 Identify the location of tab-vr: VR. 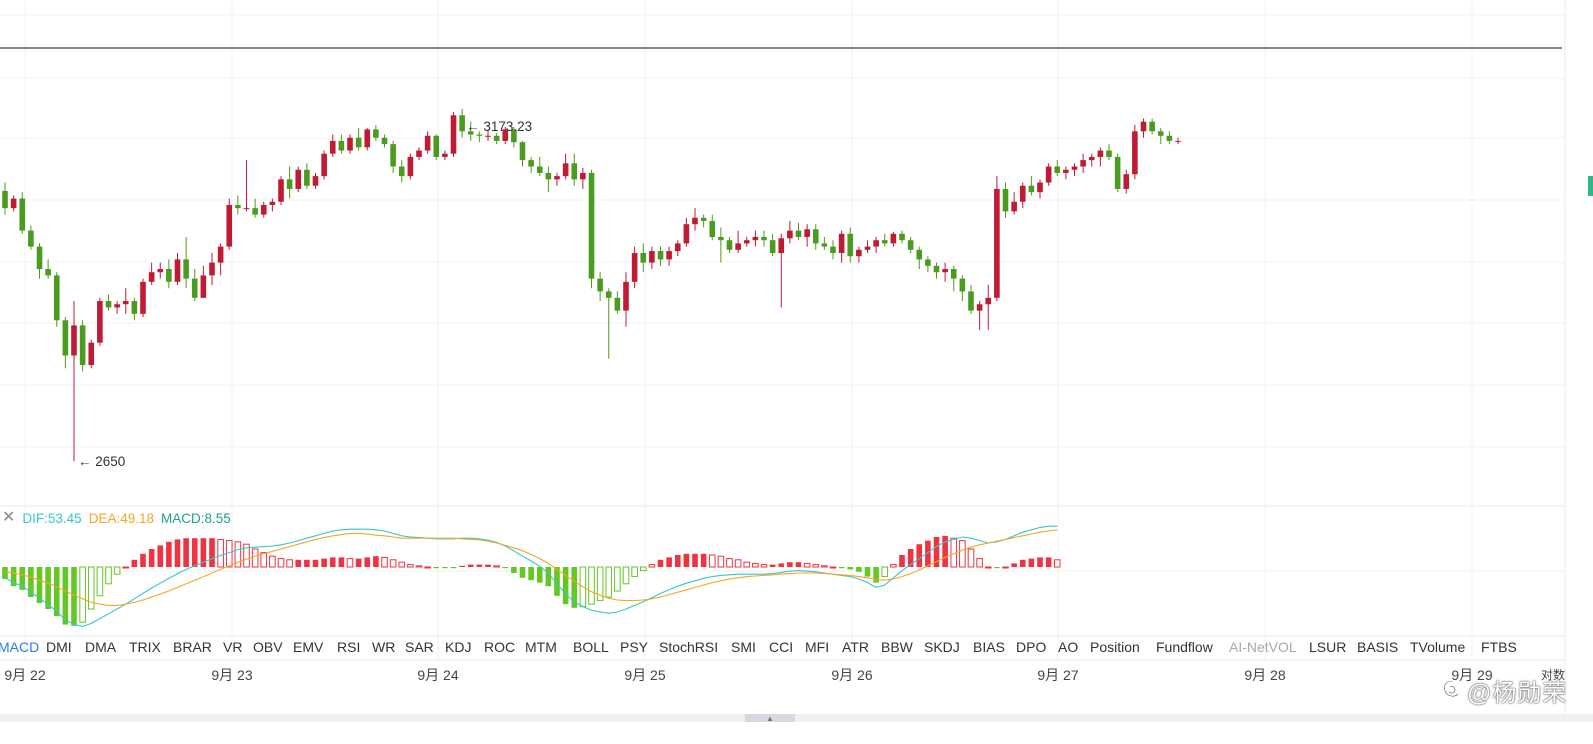
(233, 647).